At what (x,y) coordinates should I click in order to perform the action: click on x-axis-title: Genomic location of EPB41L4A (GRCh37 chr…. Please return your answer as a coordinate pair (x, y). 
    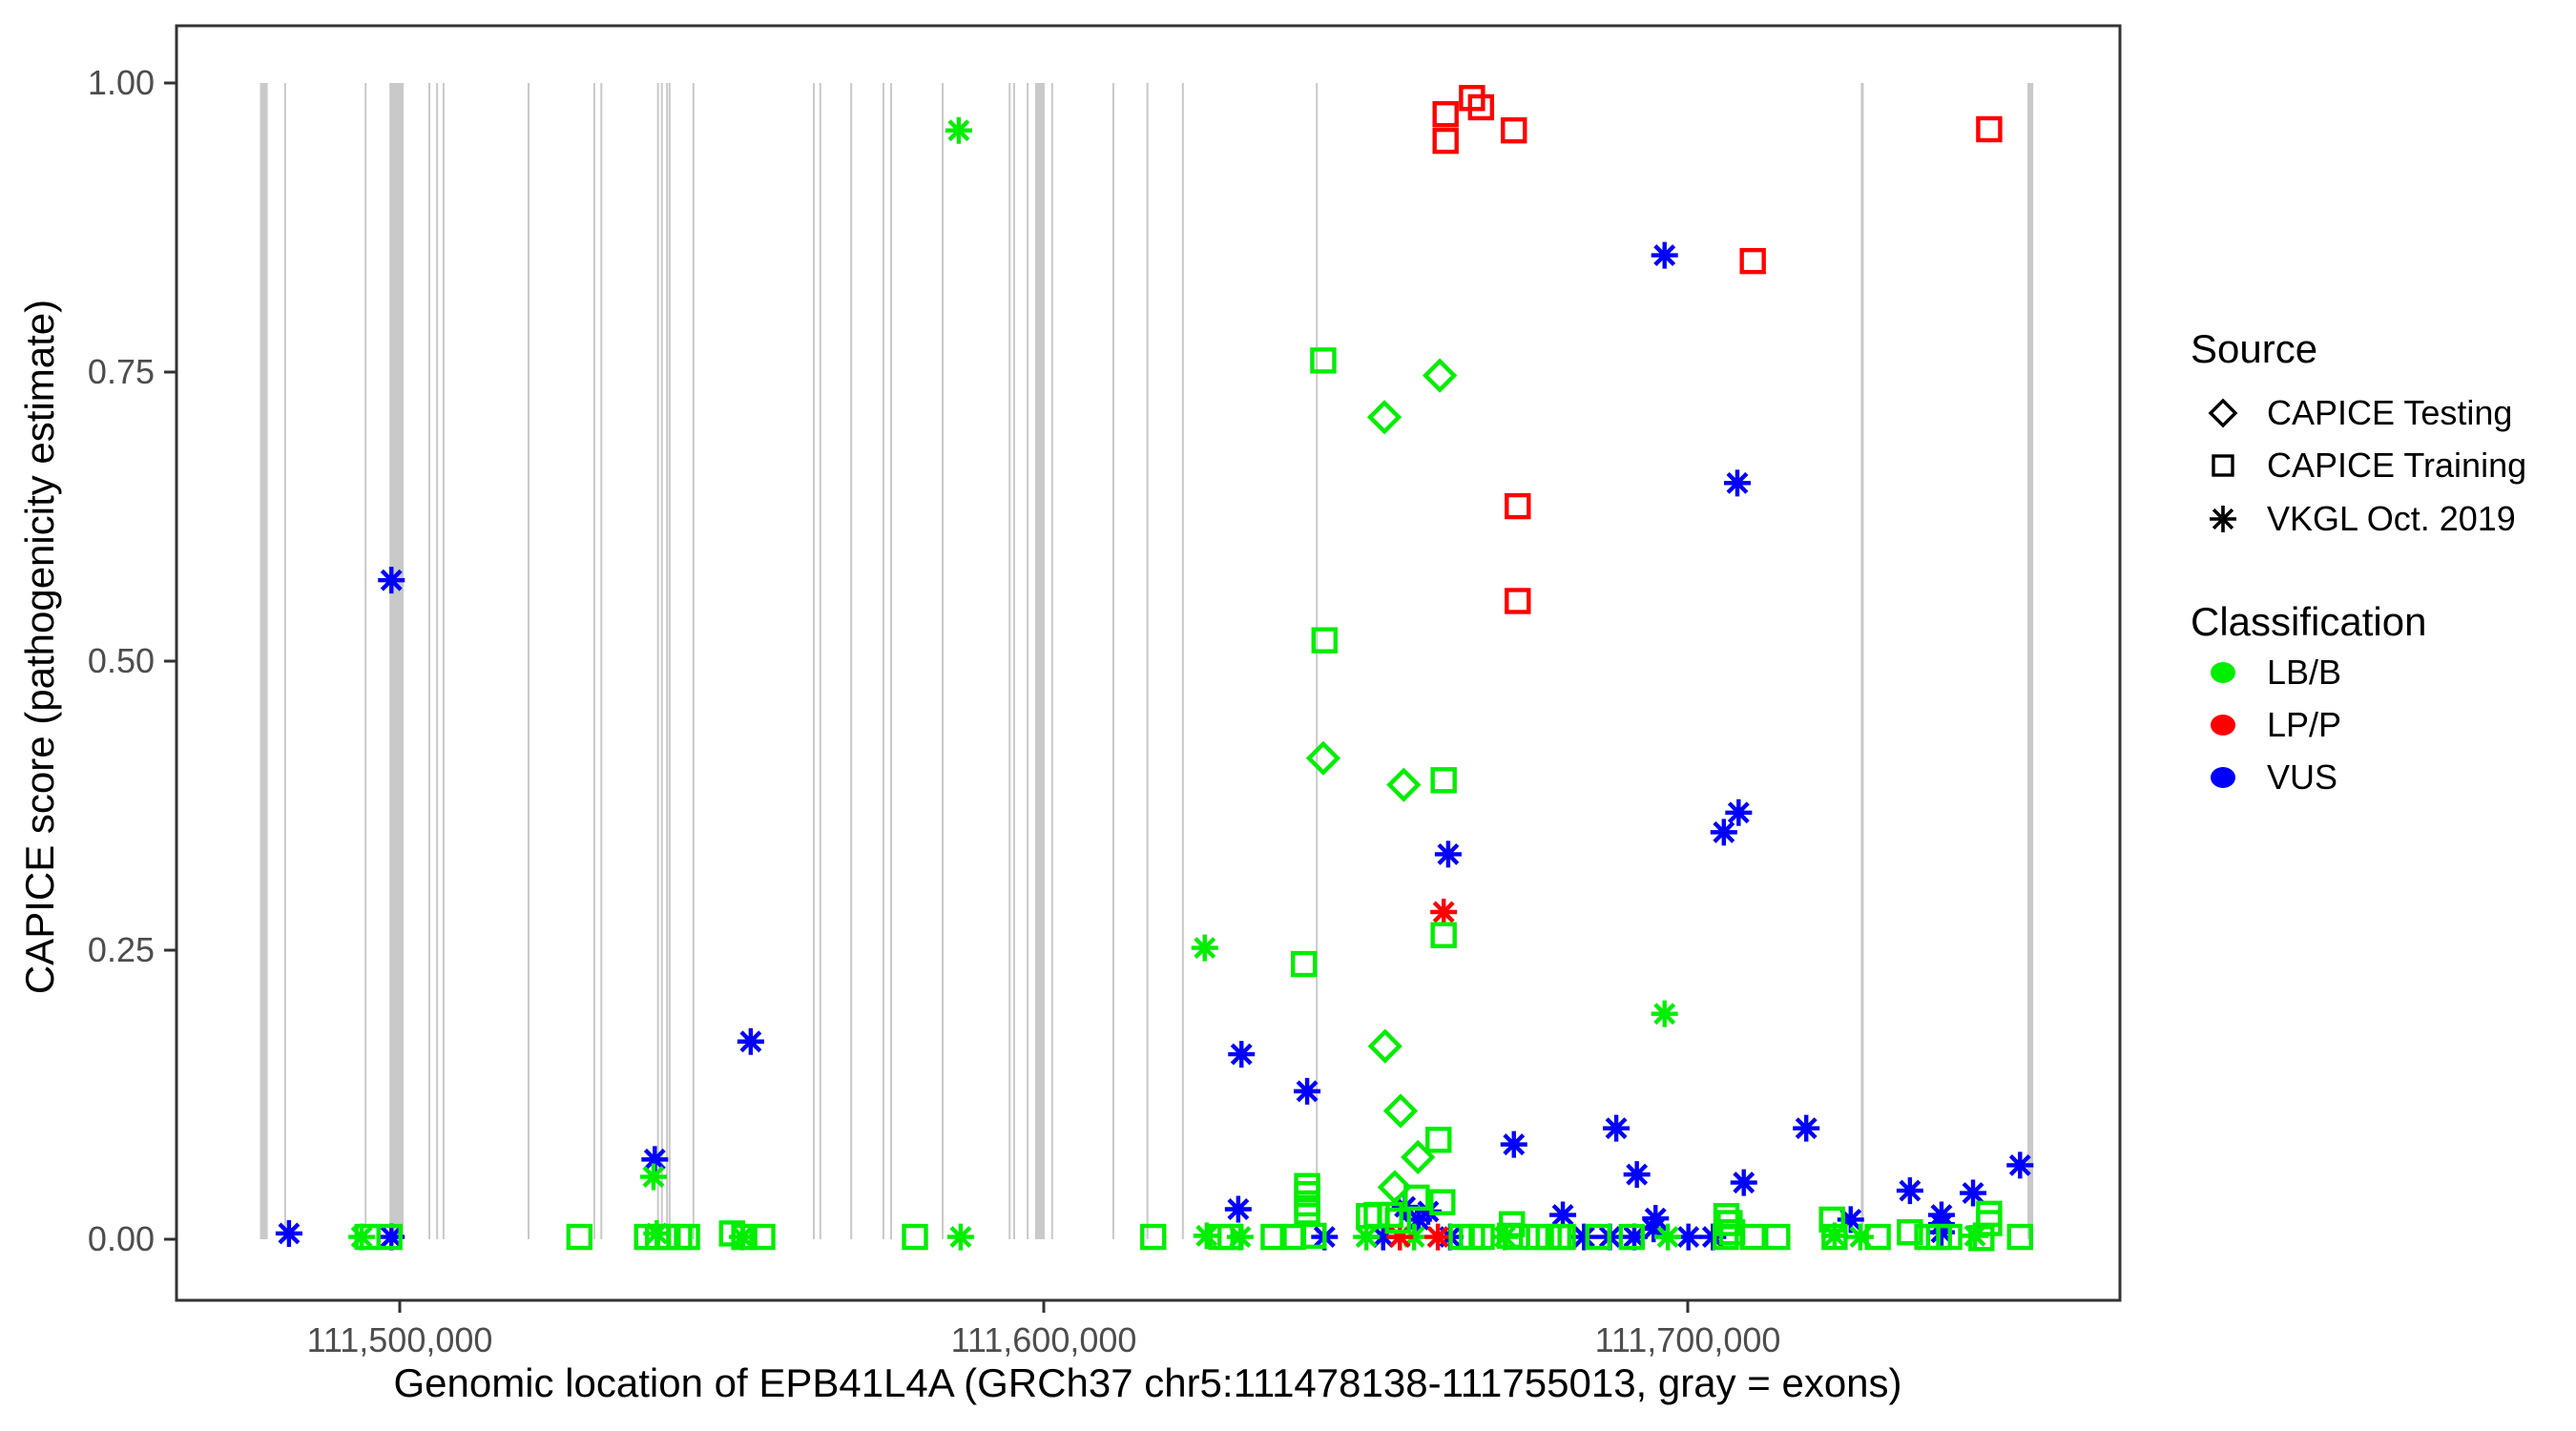
    Looking at the image, I should click on (1147, 1382).